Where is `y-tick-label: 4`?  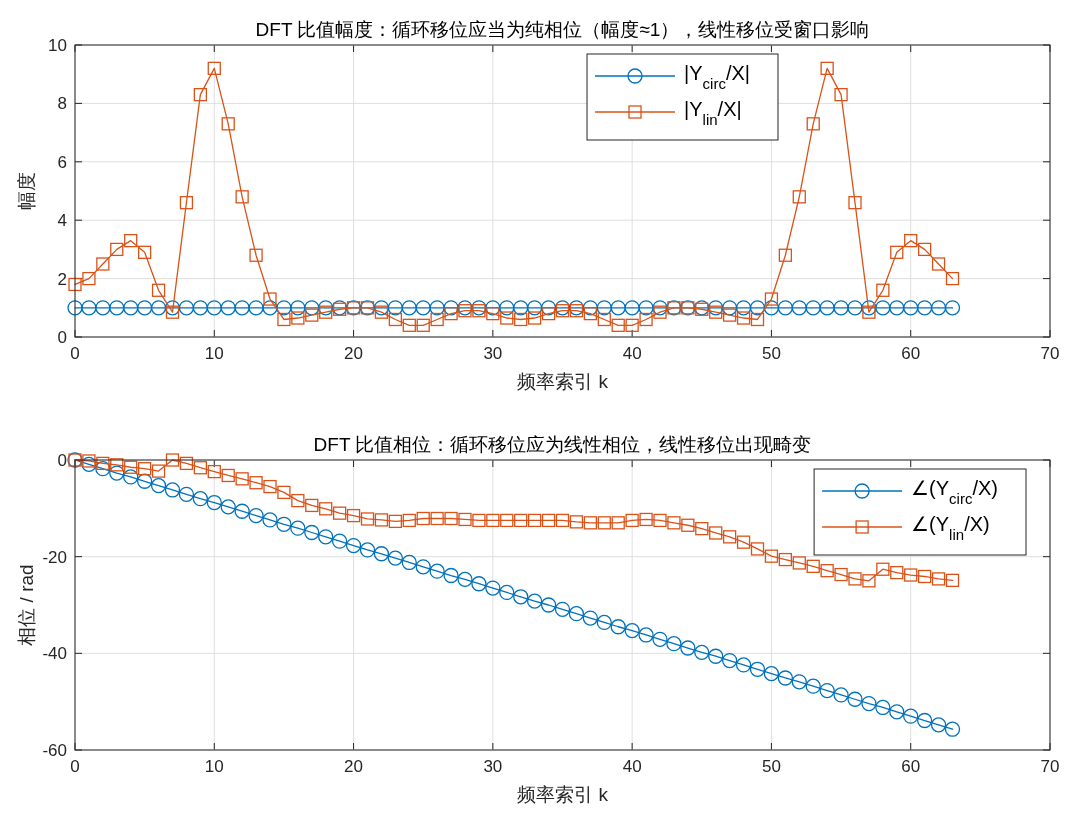 y-tick-label: 4 is located at coordinates (62, 221).